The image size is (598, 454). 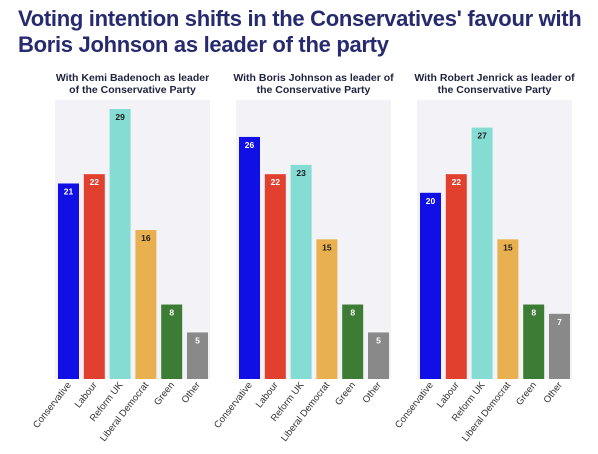 What do you see at coordinates (486, 412) in the screenshot?
I see `category-label-jenrick-liberal-democrat: Liberal Democrat` at bounding box center [486, 412].